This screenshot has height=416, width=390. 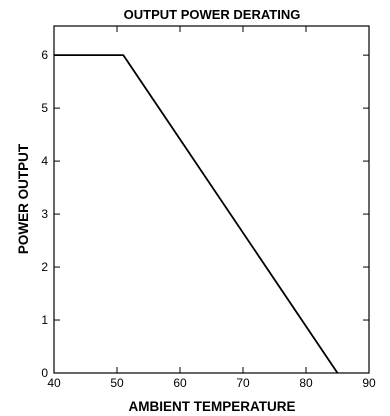 I want to click on y-tick-label: 5, so click(x=44, y=108).